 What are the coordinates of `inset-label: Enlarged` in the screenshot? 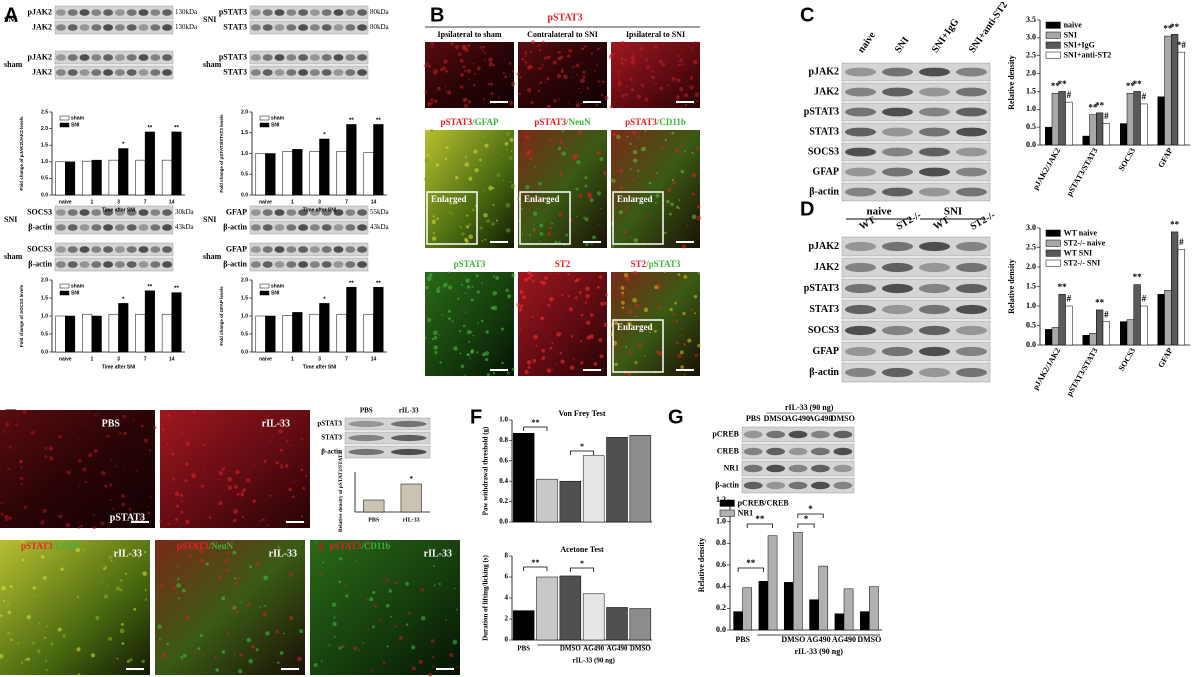 It's located at (635, 327).